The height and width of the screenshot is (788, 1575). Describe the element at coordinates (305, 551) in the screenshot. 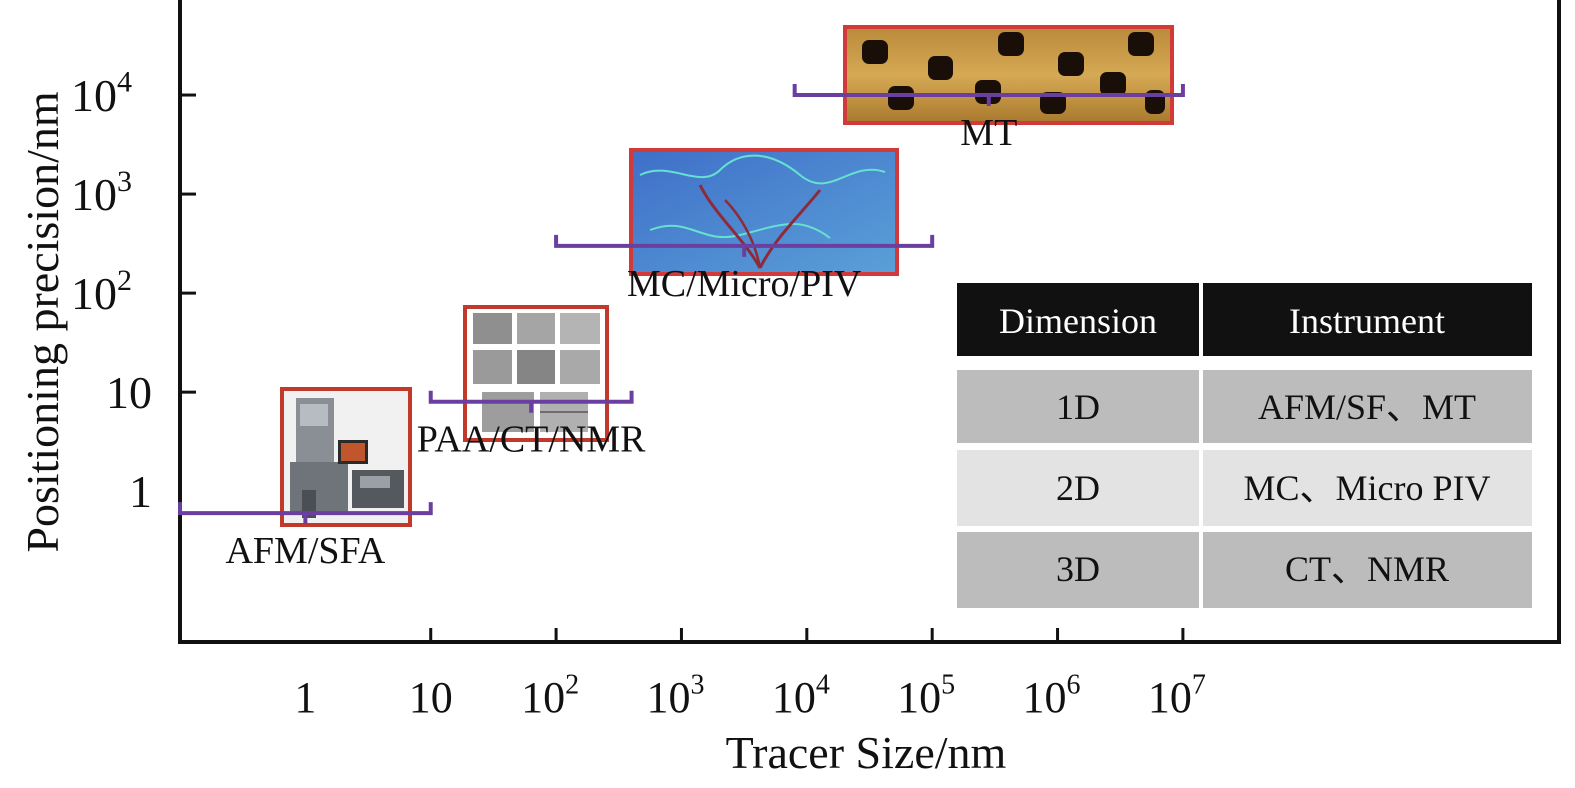

I see `technique-label: AFM/SFA` at that location.